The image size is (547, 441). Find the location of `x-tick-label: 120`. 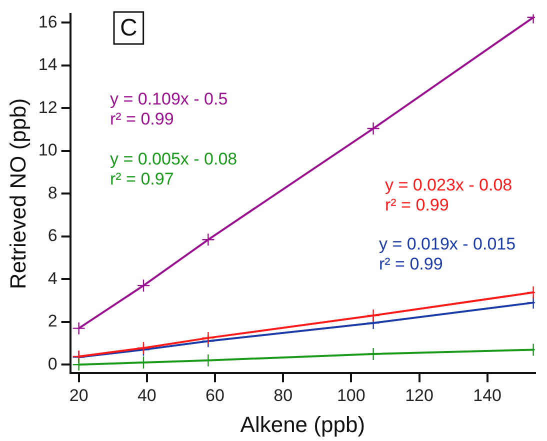

x-tick-label: 120 is located at coordinates (419, 396).